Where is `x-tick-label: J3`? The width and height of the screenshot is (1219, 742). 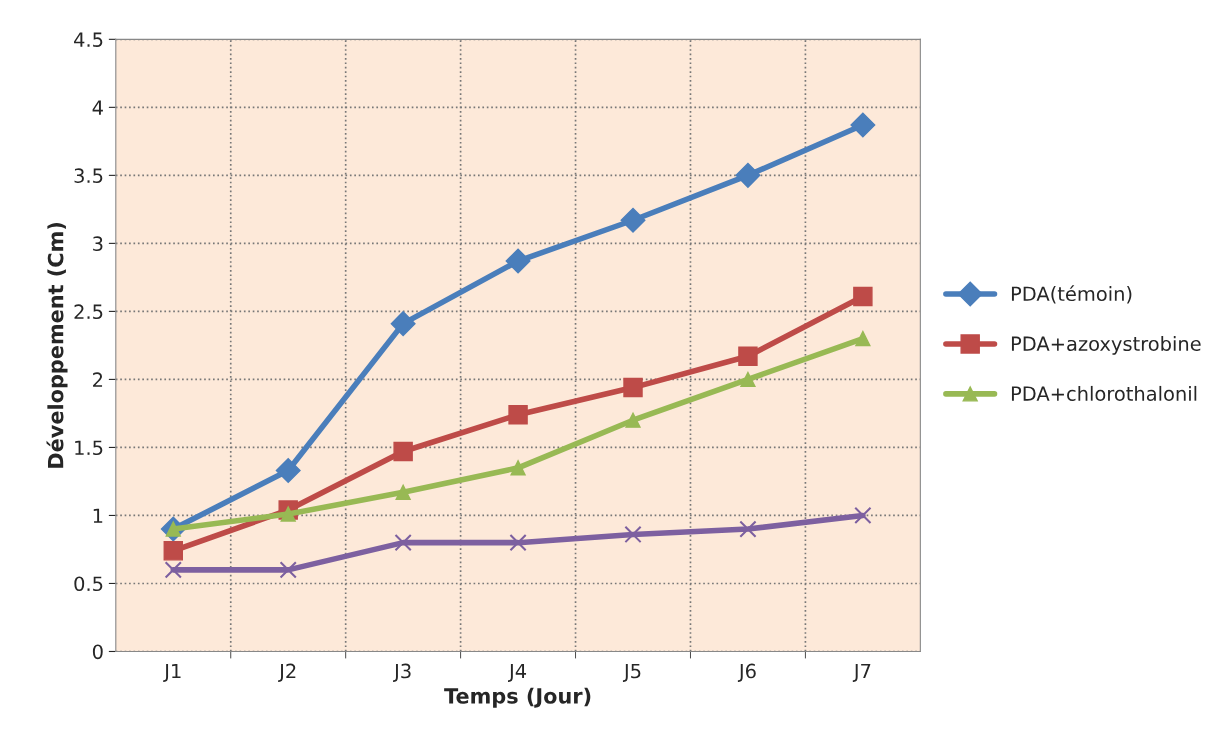 x-tick-label: J3 is located at coordinates (402, 672).